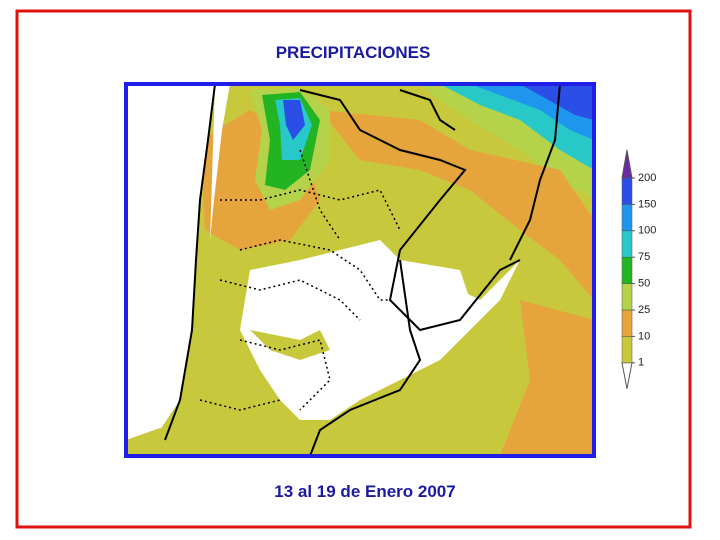 The height and width of the screenshot is (540, 720). Describe the element at coordinates (644, 310) in the screenshot. I see `colorbar-tick-label: 25` at that location.